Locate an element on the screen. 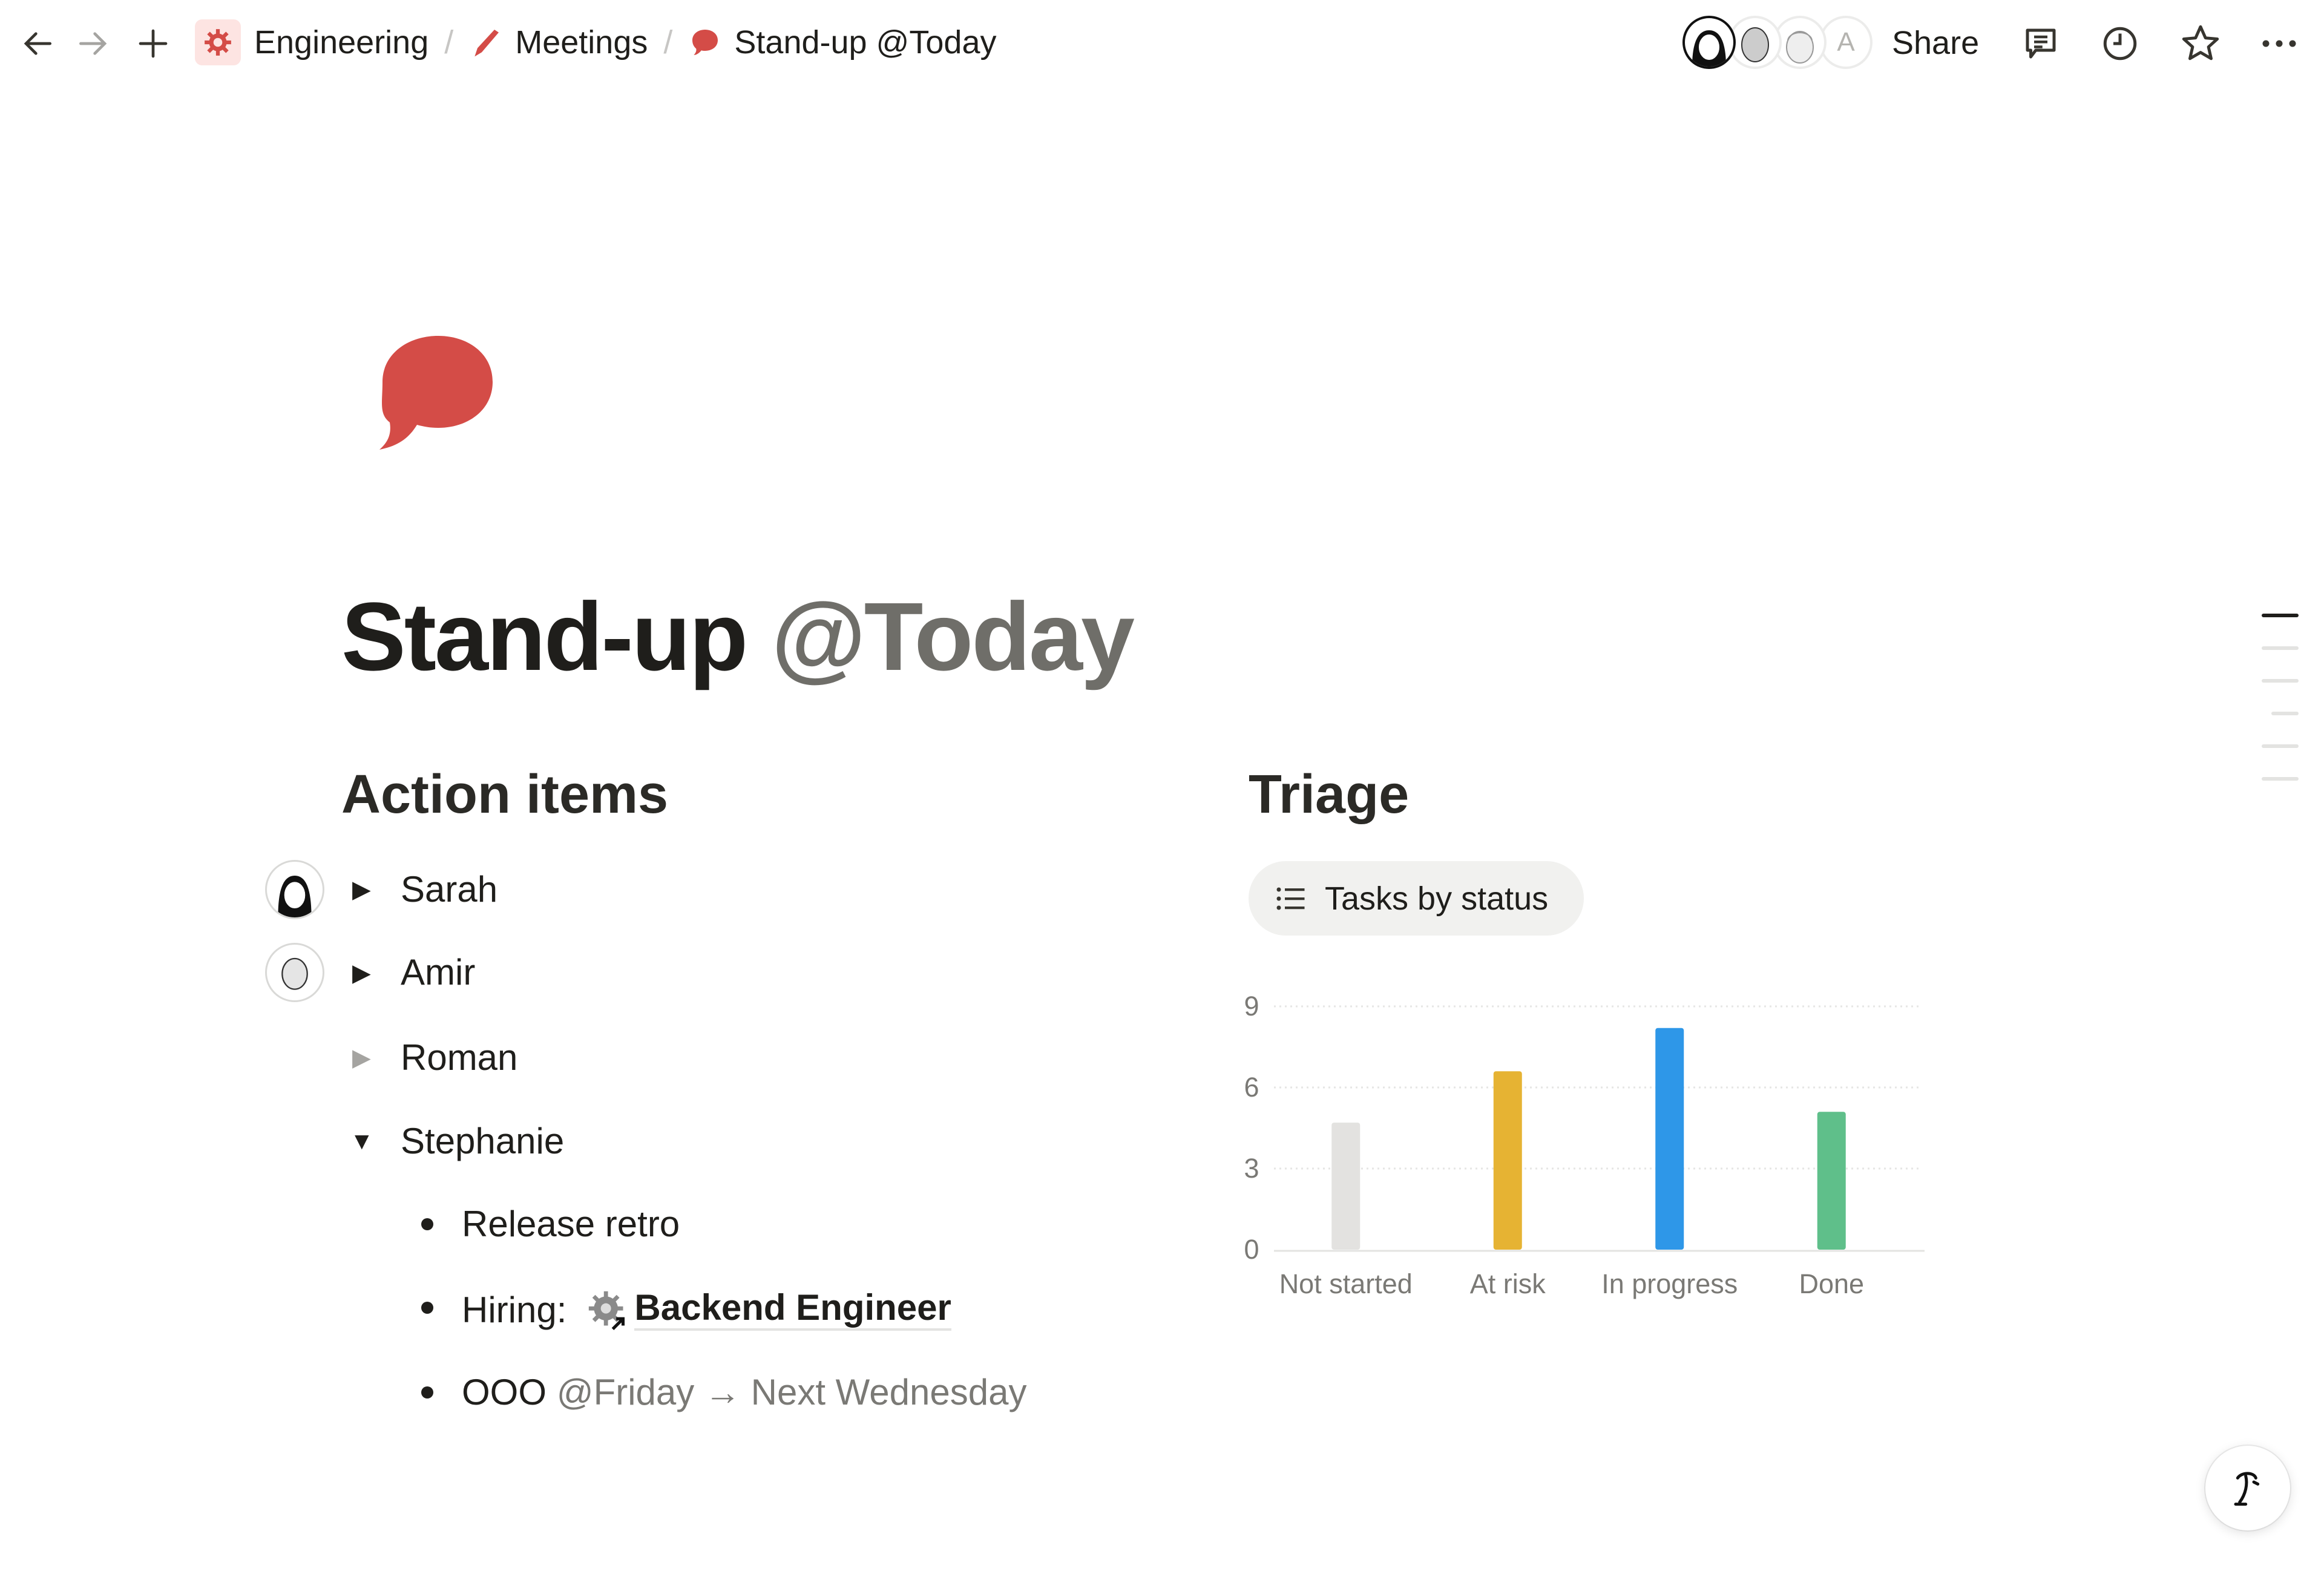  gear-link-icon is located at coordinates (607, 1311).